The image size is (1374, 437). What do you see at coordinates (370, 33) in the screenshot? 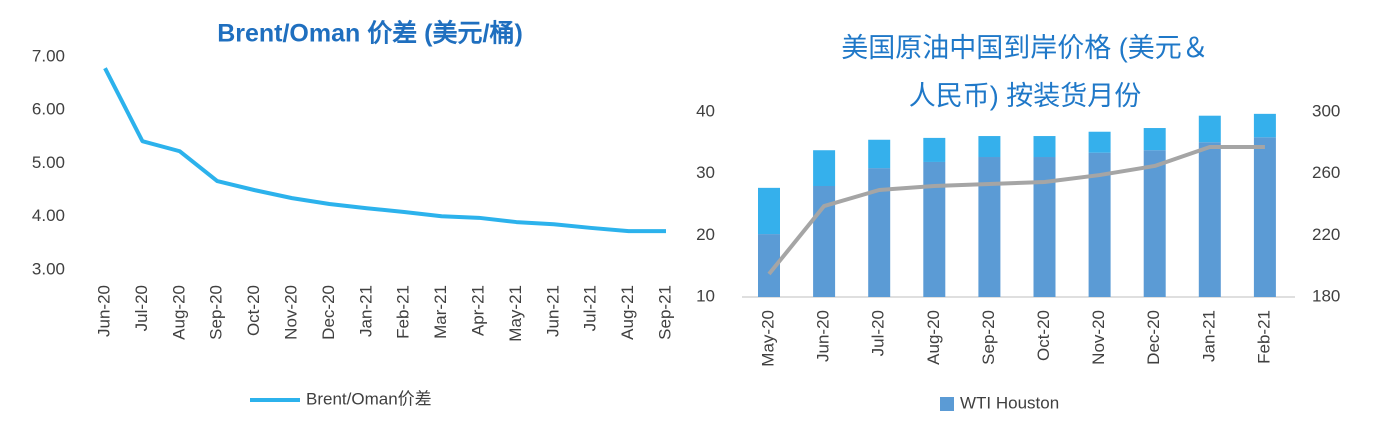
I see `chart-title: Brent/Oman 价差 (美元/桶)` at bounding box center [370, 33].